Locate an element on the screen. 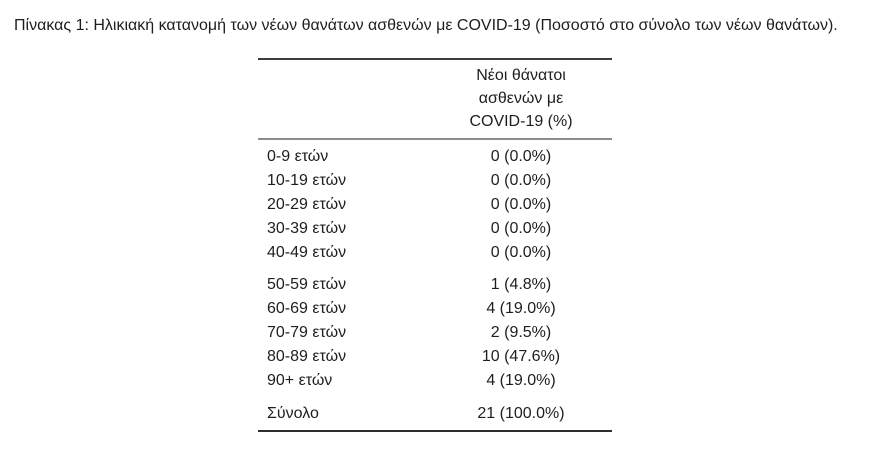 This screenshot has width=880, height=474. deaths-value: 10 (47.6%) is located at coordinates (521, 356).